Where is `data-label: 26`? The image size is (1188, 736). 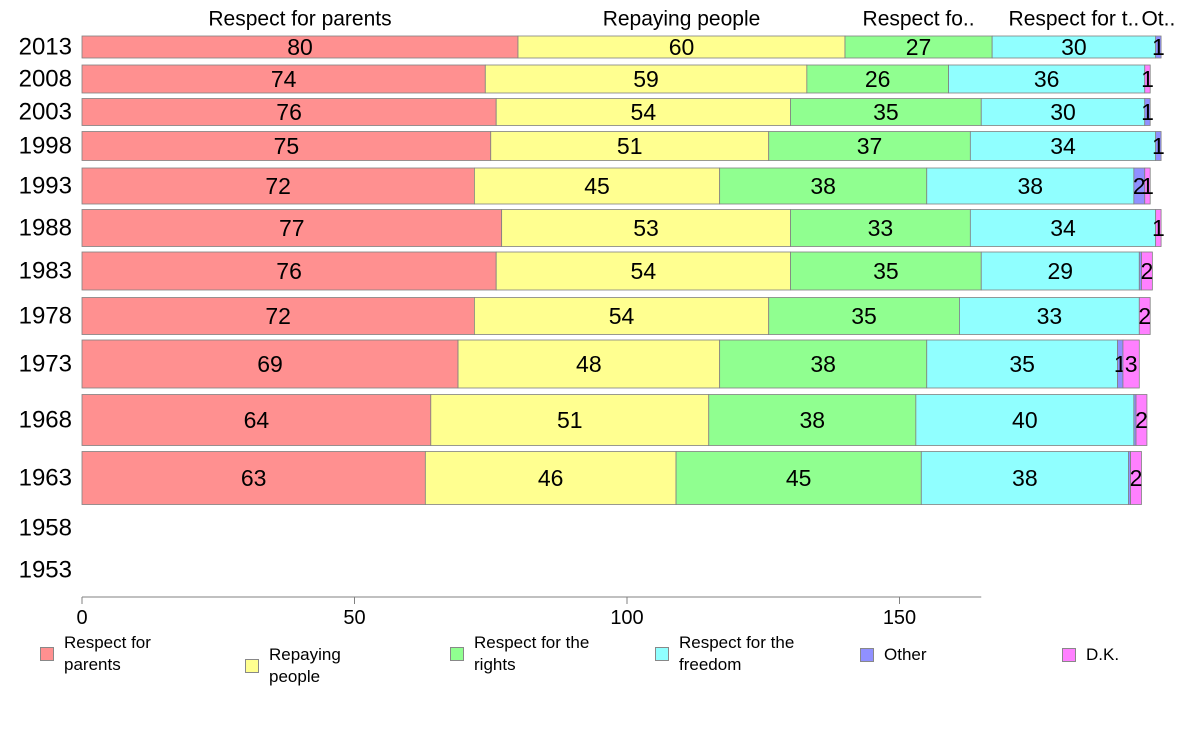 data-label: 26 is located at coordinates (878, 79).